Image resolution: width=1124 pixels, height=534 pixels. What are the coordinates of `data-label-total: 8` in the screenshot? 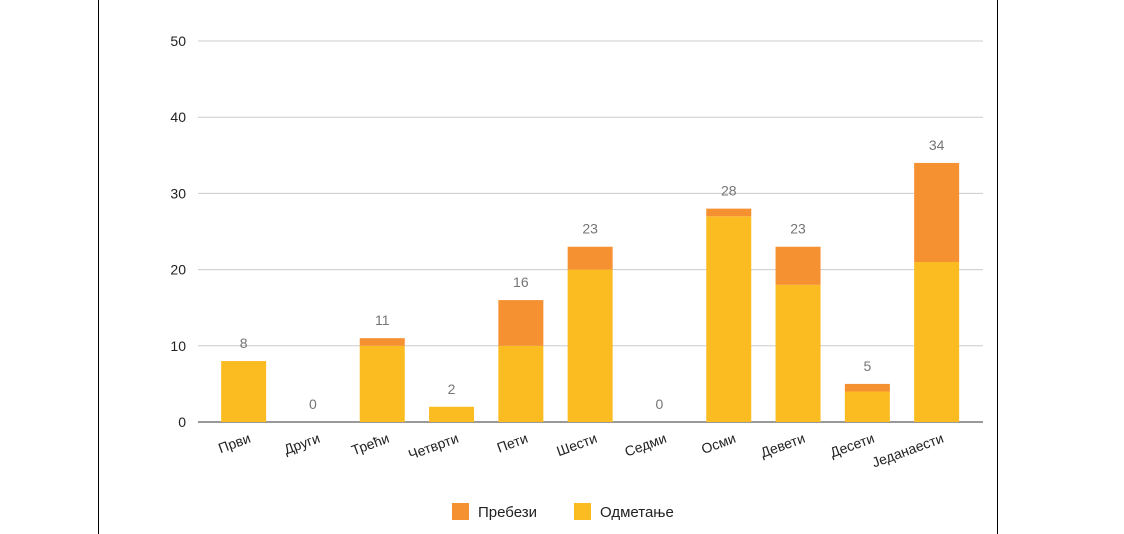 It's located at (244, 343).